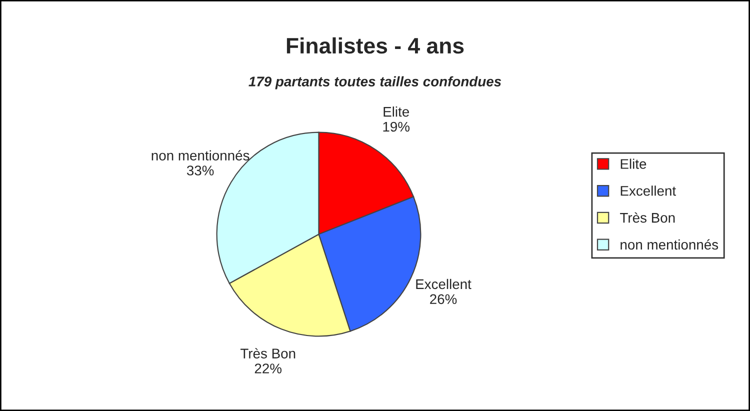 The image size is (750, 411). Describe the element at coordinates (648, 191) in the screenshot. I see `legend-label: Excellent` at that location.